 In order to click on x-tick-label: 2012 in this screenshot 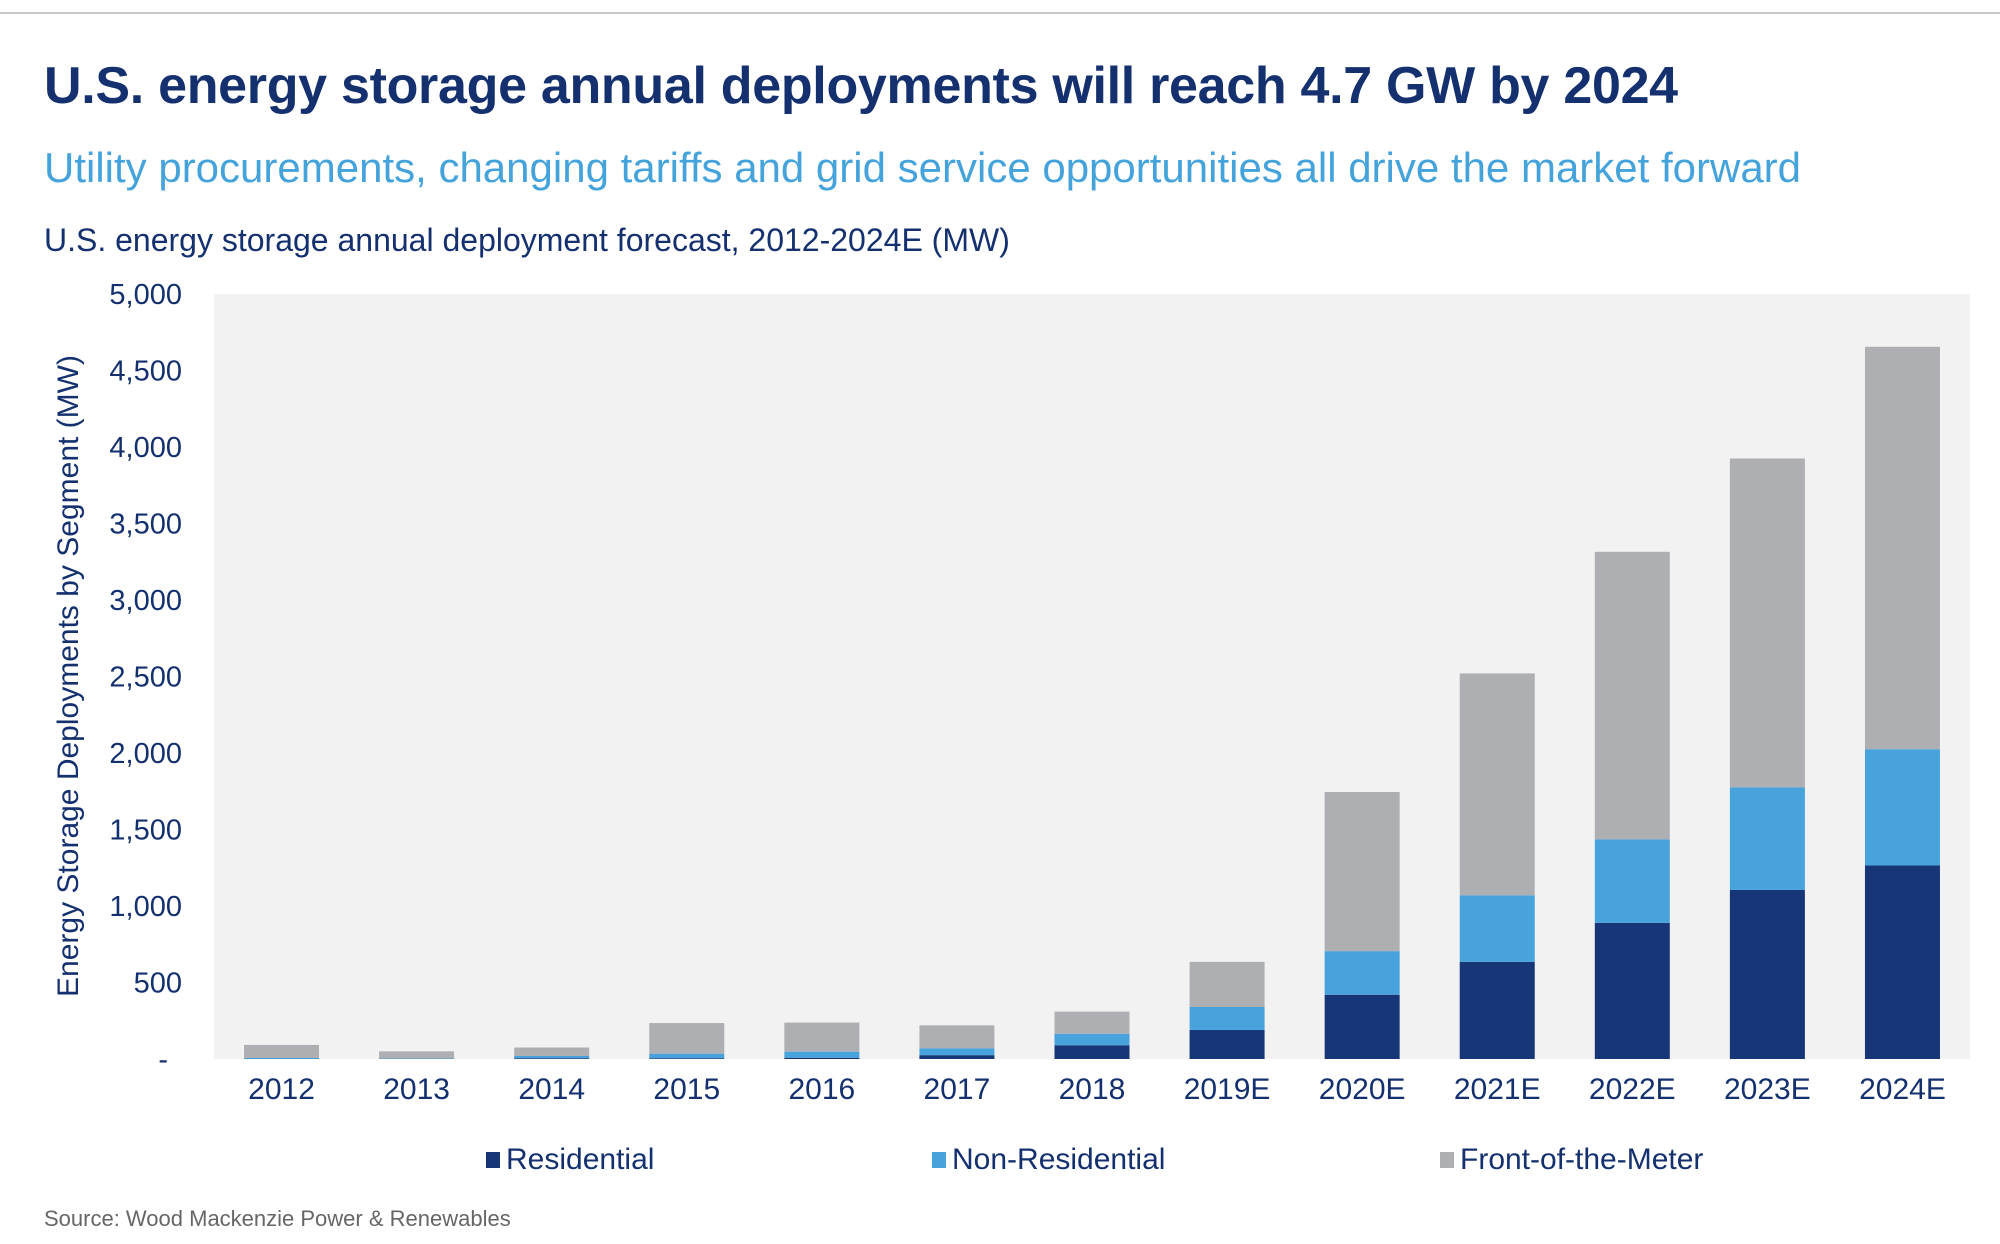, I will do `click(281, 1089)`.